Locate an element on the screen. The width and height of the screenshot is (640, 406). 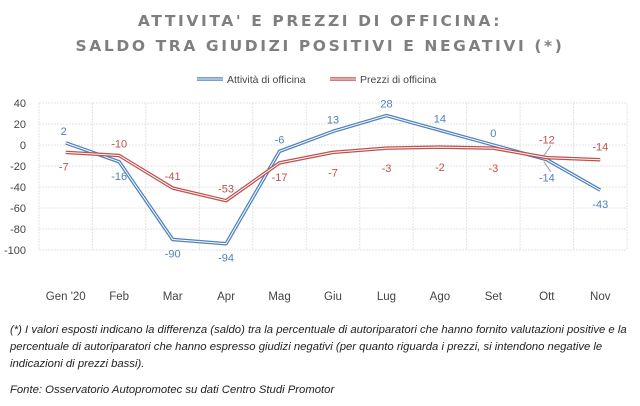
y-tick-label: 20 is located at coordinates (20, 125).